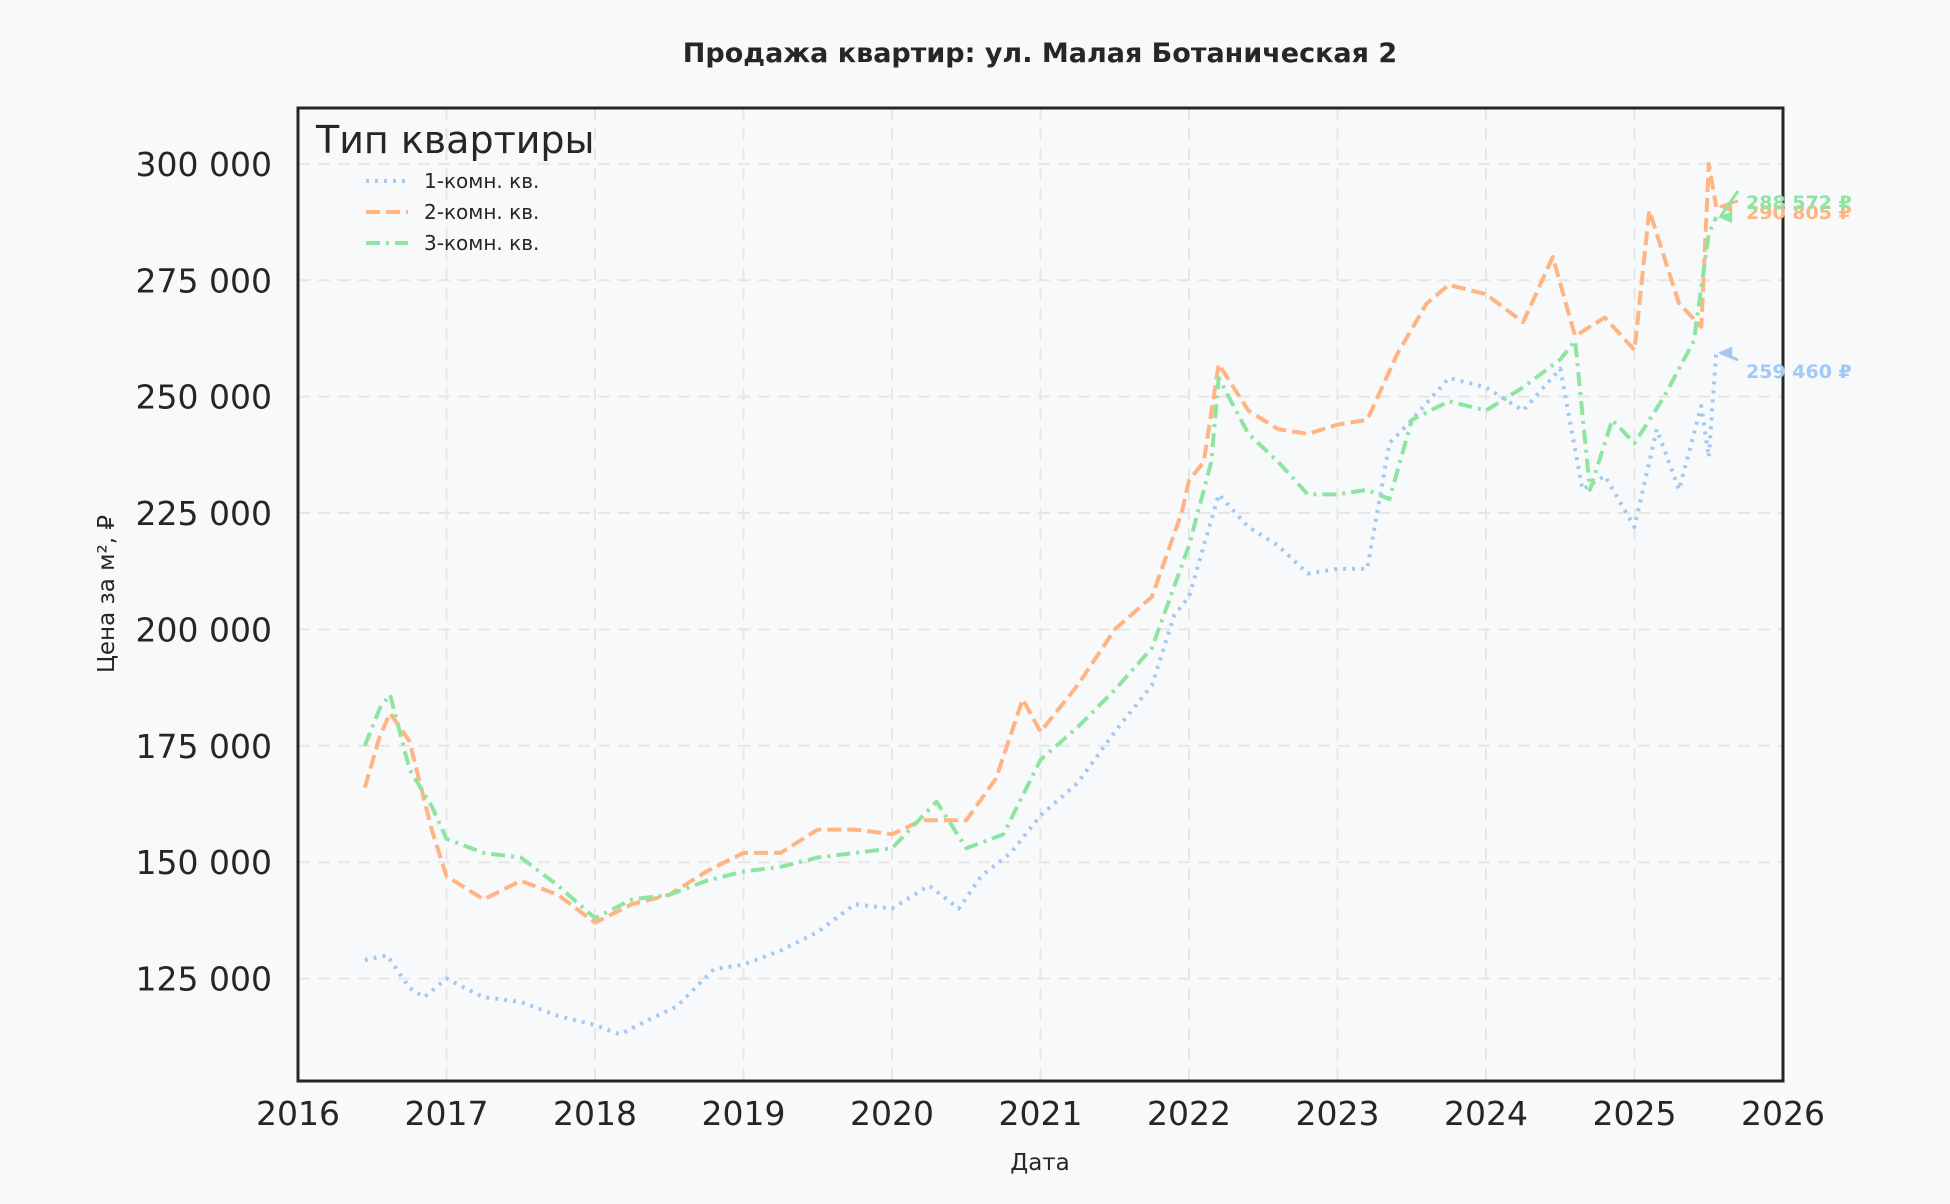  Describe the element at coordinates (204, 862) in the screenshot. I see `y-tick-label: 150 000` at that location.